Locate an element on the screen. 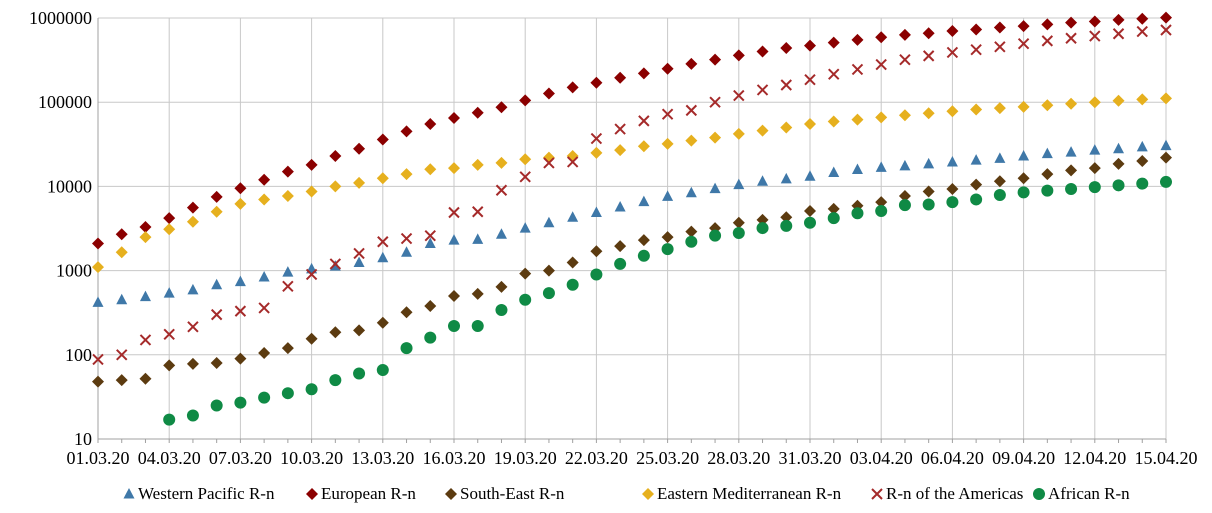 The image size is (1212, 513). legend-label: European R-n is located at coordinates (368, 493).